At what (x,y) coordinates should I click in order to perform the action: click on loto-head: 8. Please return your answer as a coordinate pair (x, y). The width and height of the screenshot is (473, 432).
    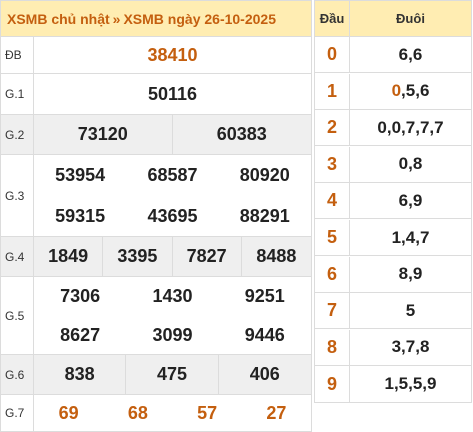
    Looking at the image, I should click on (332, 347).